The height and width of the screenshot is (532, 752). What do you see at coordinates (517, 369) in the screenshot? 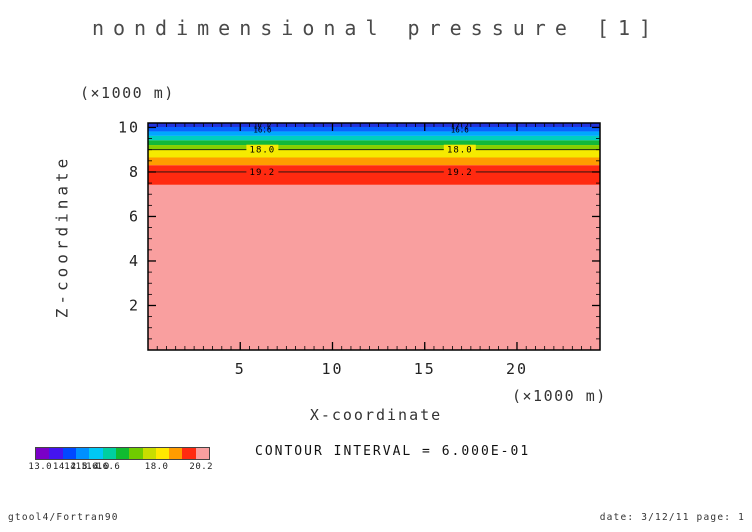
I see `x-tick-label: 20` at bounding box center [517, 369].